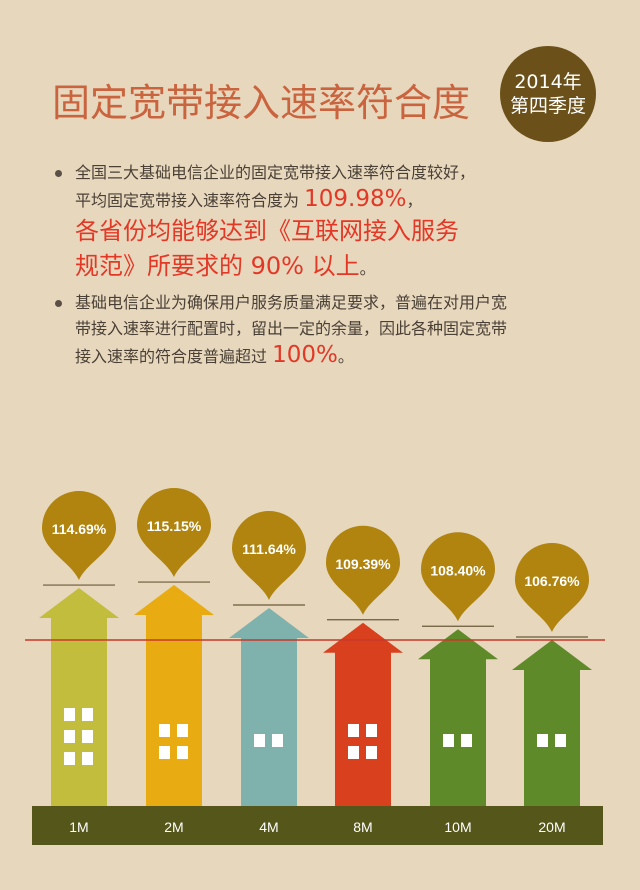 This screenshot has width=640, height=890. What do you see at coordinates (291, 328) in the screenshot?
I see `bullet-2-line2: 带接入速率进行配置时，留出一定的余量，因此各种固定宽带` at bounding box center [291, 328].